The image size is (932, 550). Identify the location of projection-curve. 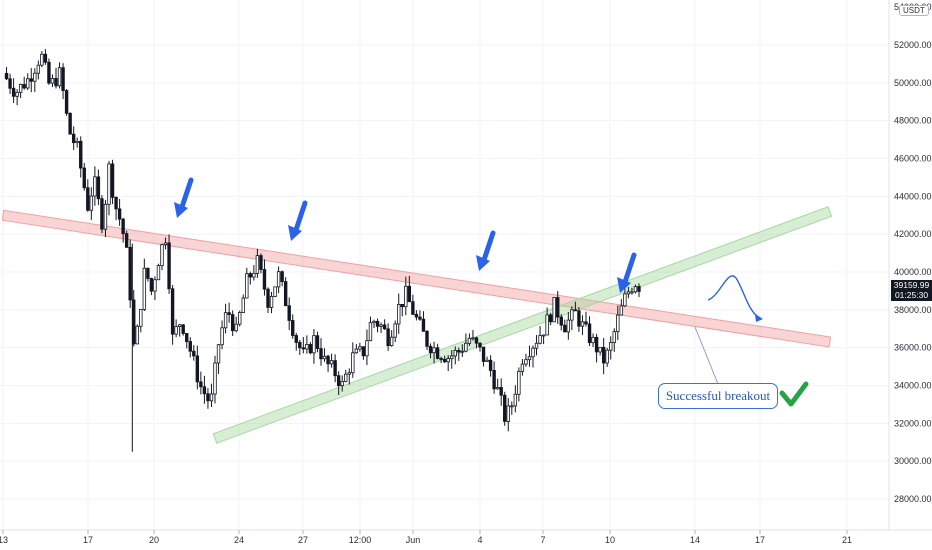
(734, 297).